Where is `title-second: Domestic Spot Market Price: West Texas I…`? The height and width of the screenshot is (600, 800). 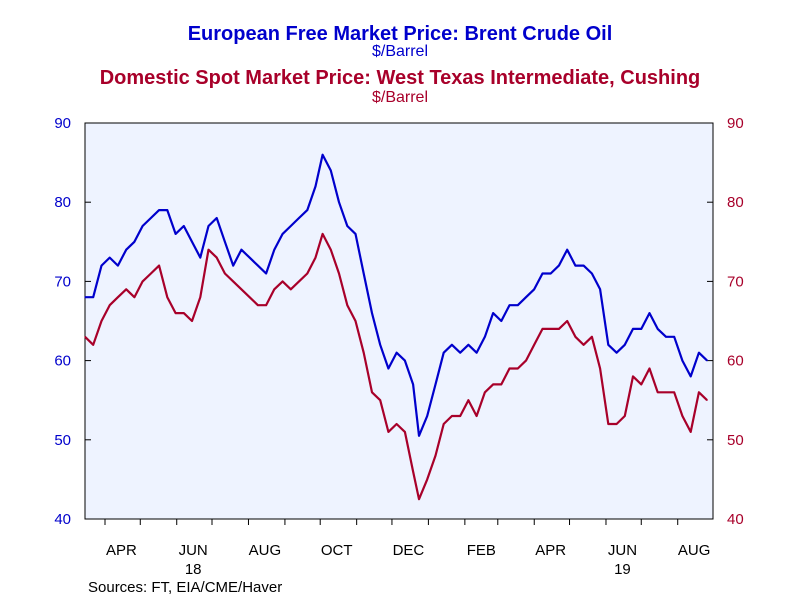
title-second: Domestic Spot Market Price: West Texas I… is located at coordinates (400, 78).